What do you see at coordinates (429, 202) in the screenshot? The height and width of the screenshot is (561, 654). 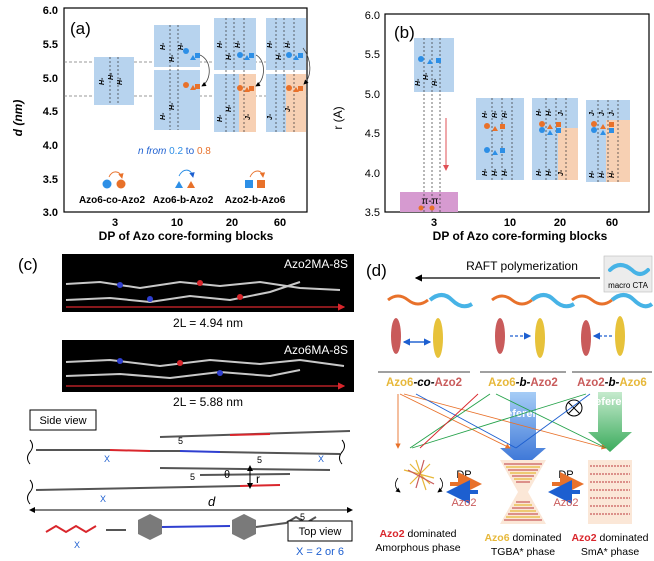 I see `b-box-pi` at bounding box center [429, 202].